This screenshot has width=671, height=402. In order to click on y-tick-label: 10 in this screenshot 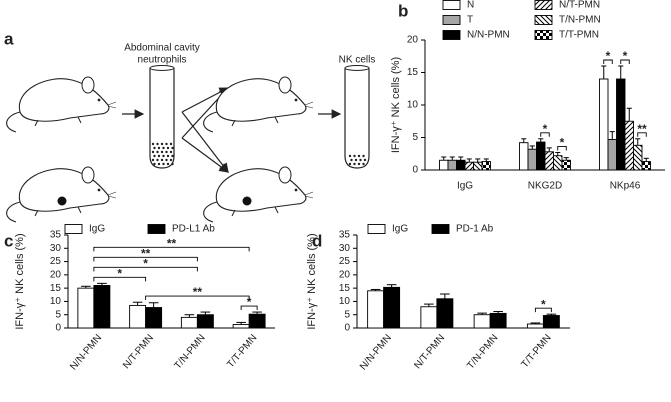, I will do `click(345, 301)`.